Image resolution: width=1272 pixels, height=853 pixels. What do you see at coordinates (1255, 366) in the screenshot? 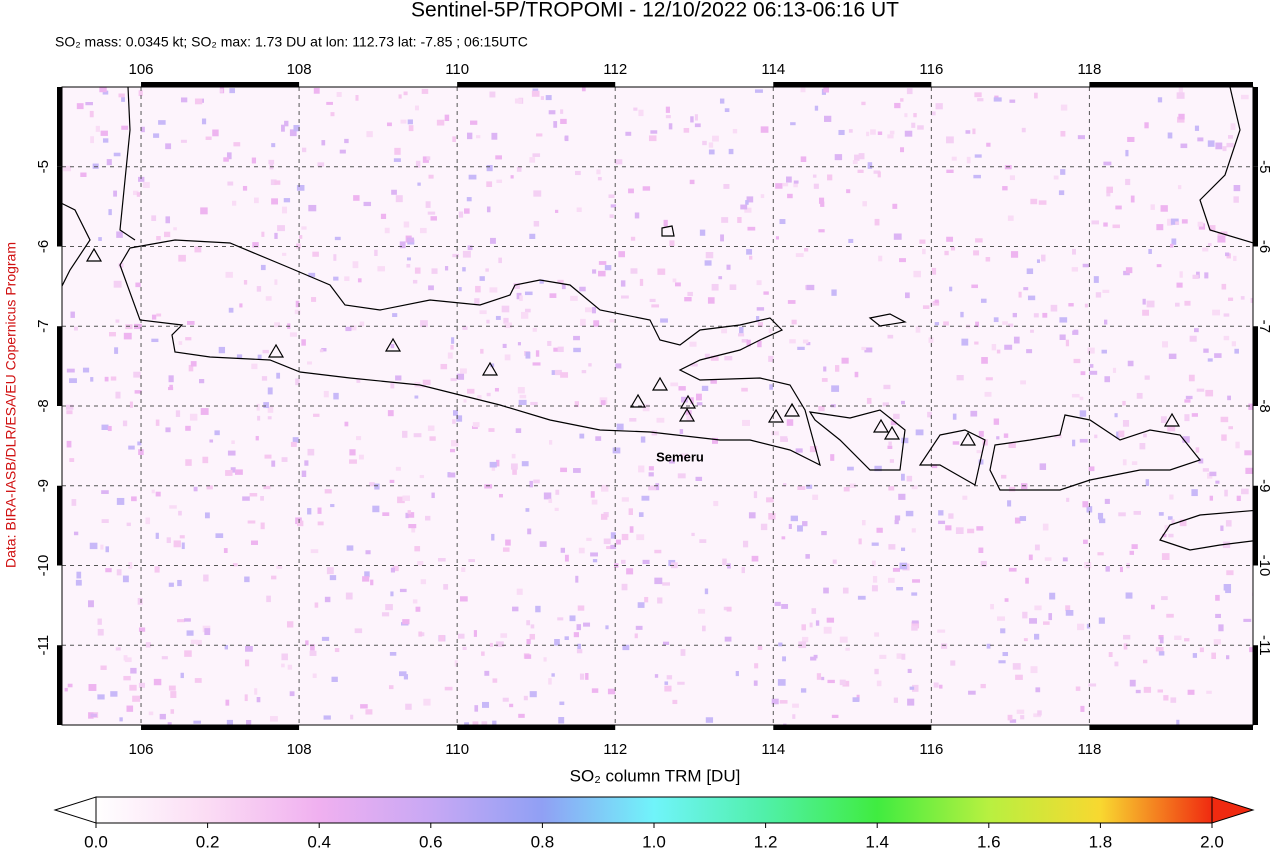
I see `axis-bar` at bounding box center [1255, 366].